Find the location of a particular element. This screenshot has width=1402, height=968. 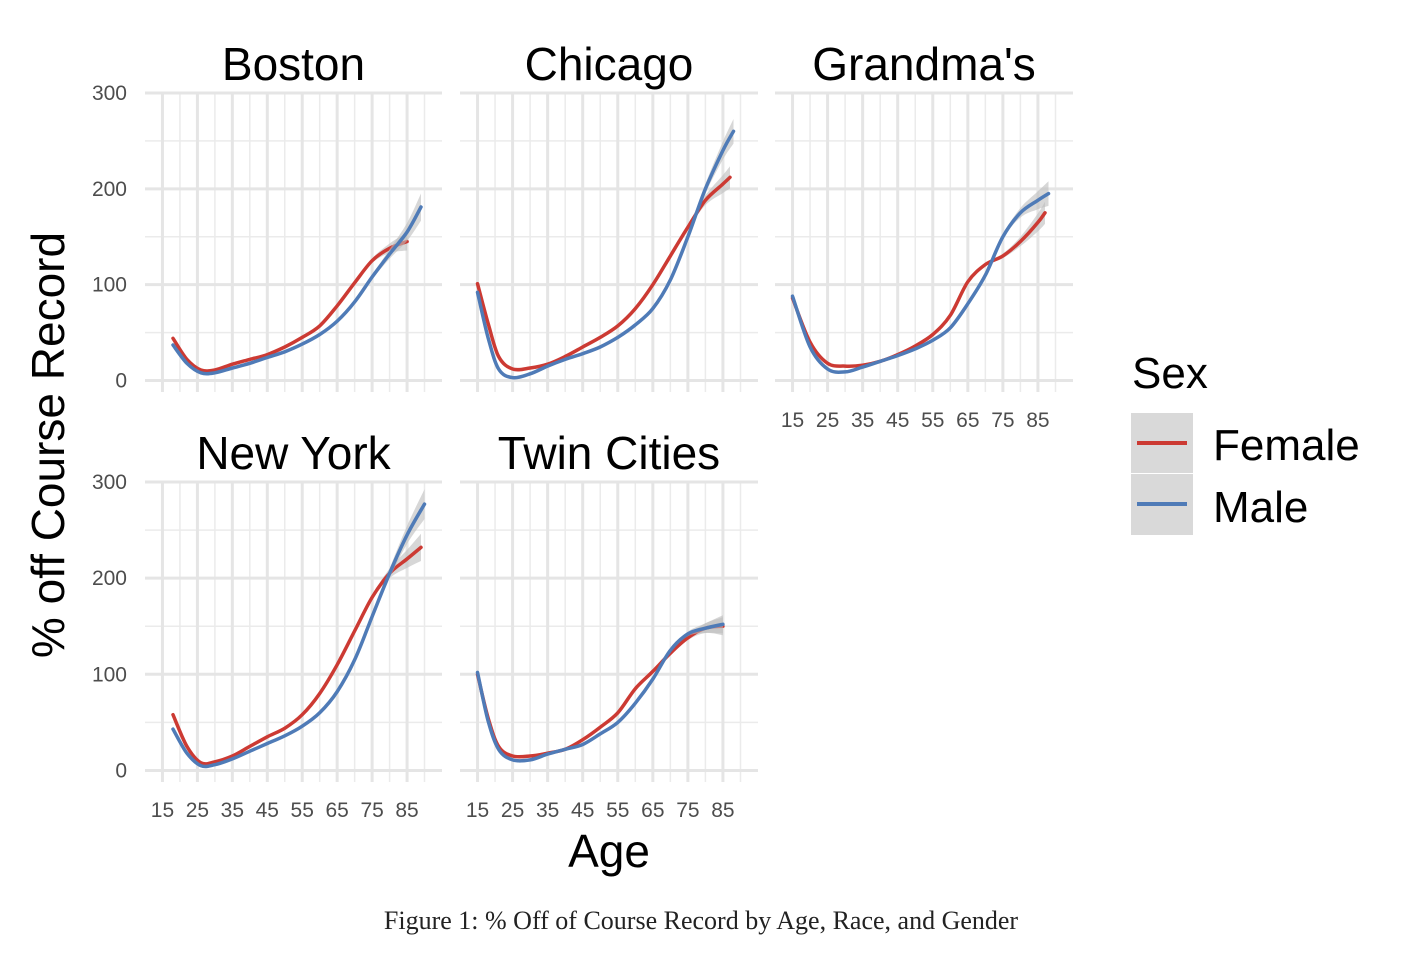

legend: Sex Female Male is located at coordinates (1245, 442).